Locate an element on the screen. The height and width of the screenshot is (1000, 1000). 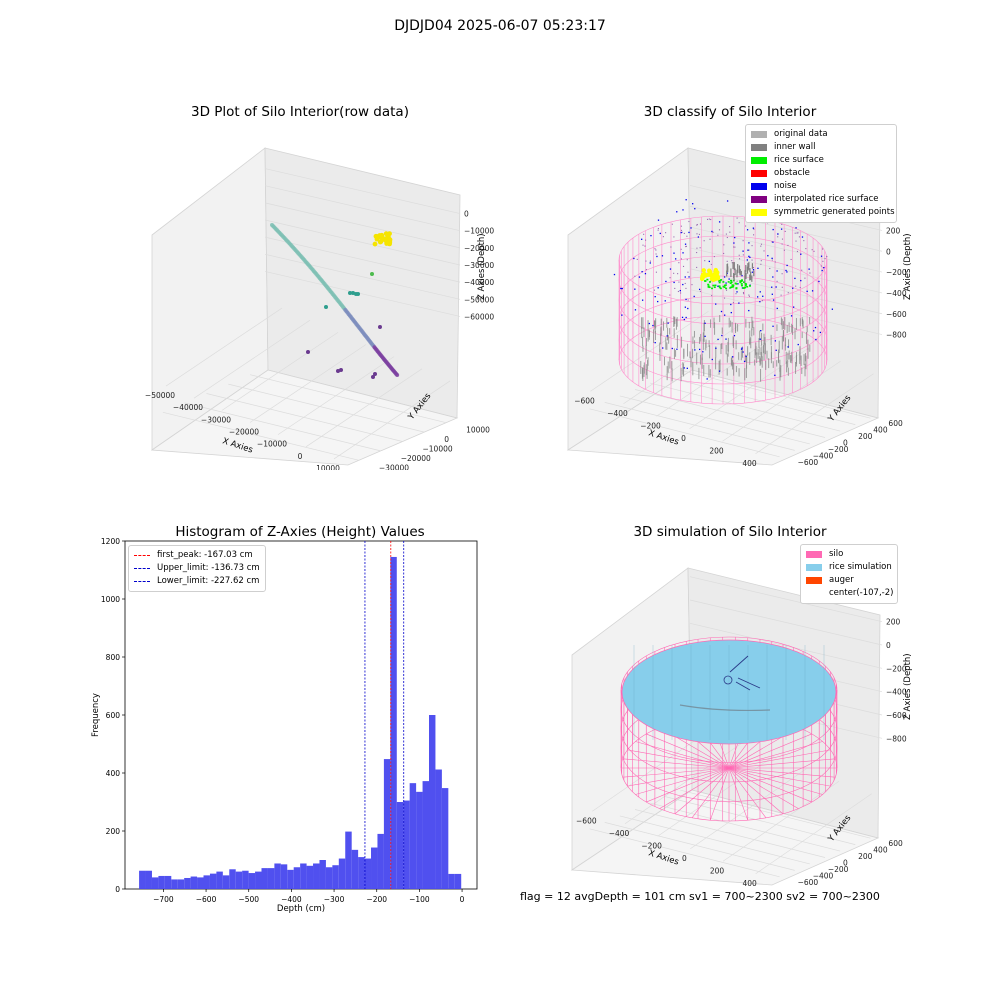
tick-label: 0 is located at coordinates (300, 456).